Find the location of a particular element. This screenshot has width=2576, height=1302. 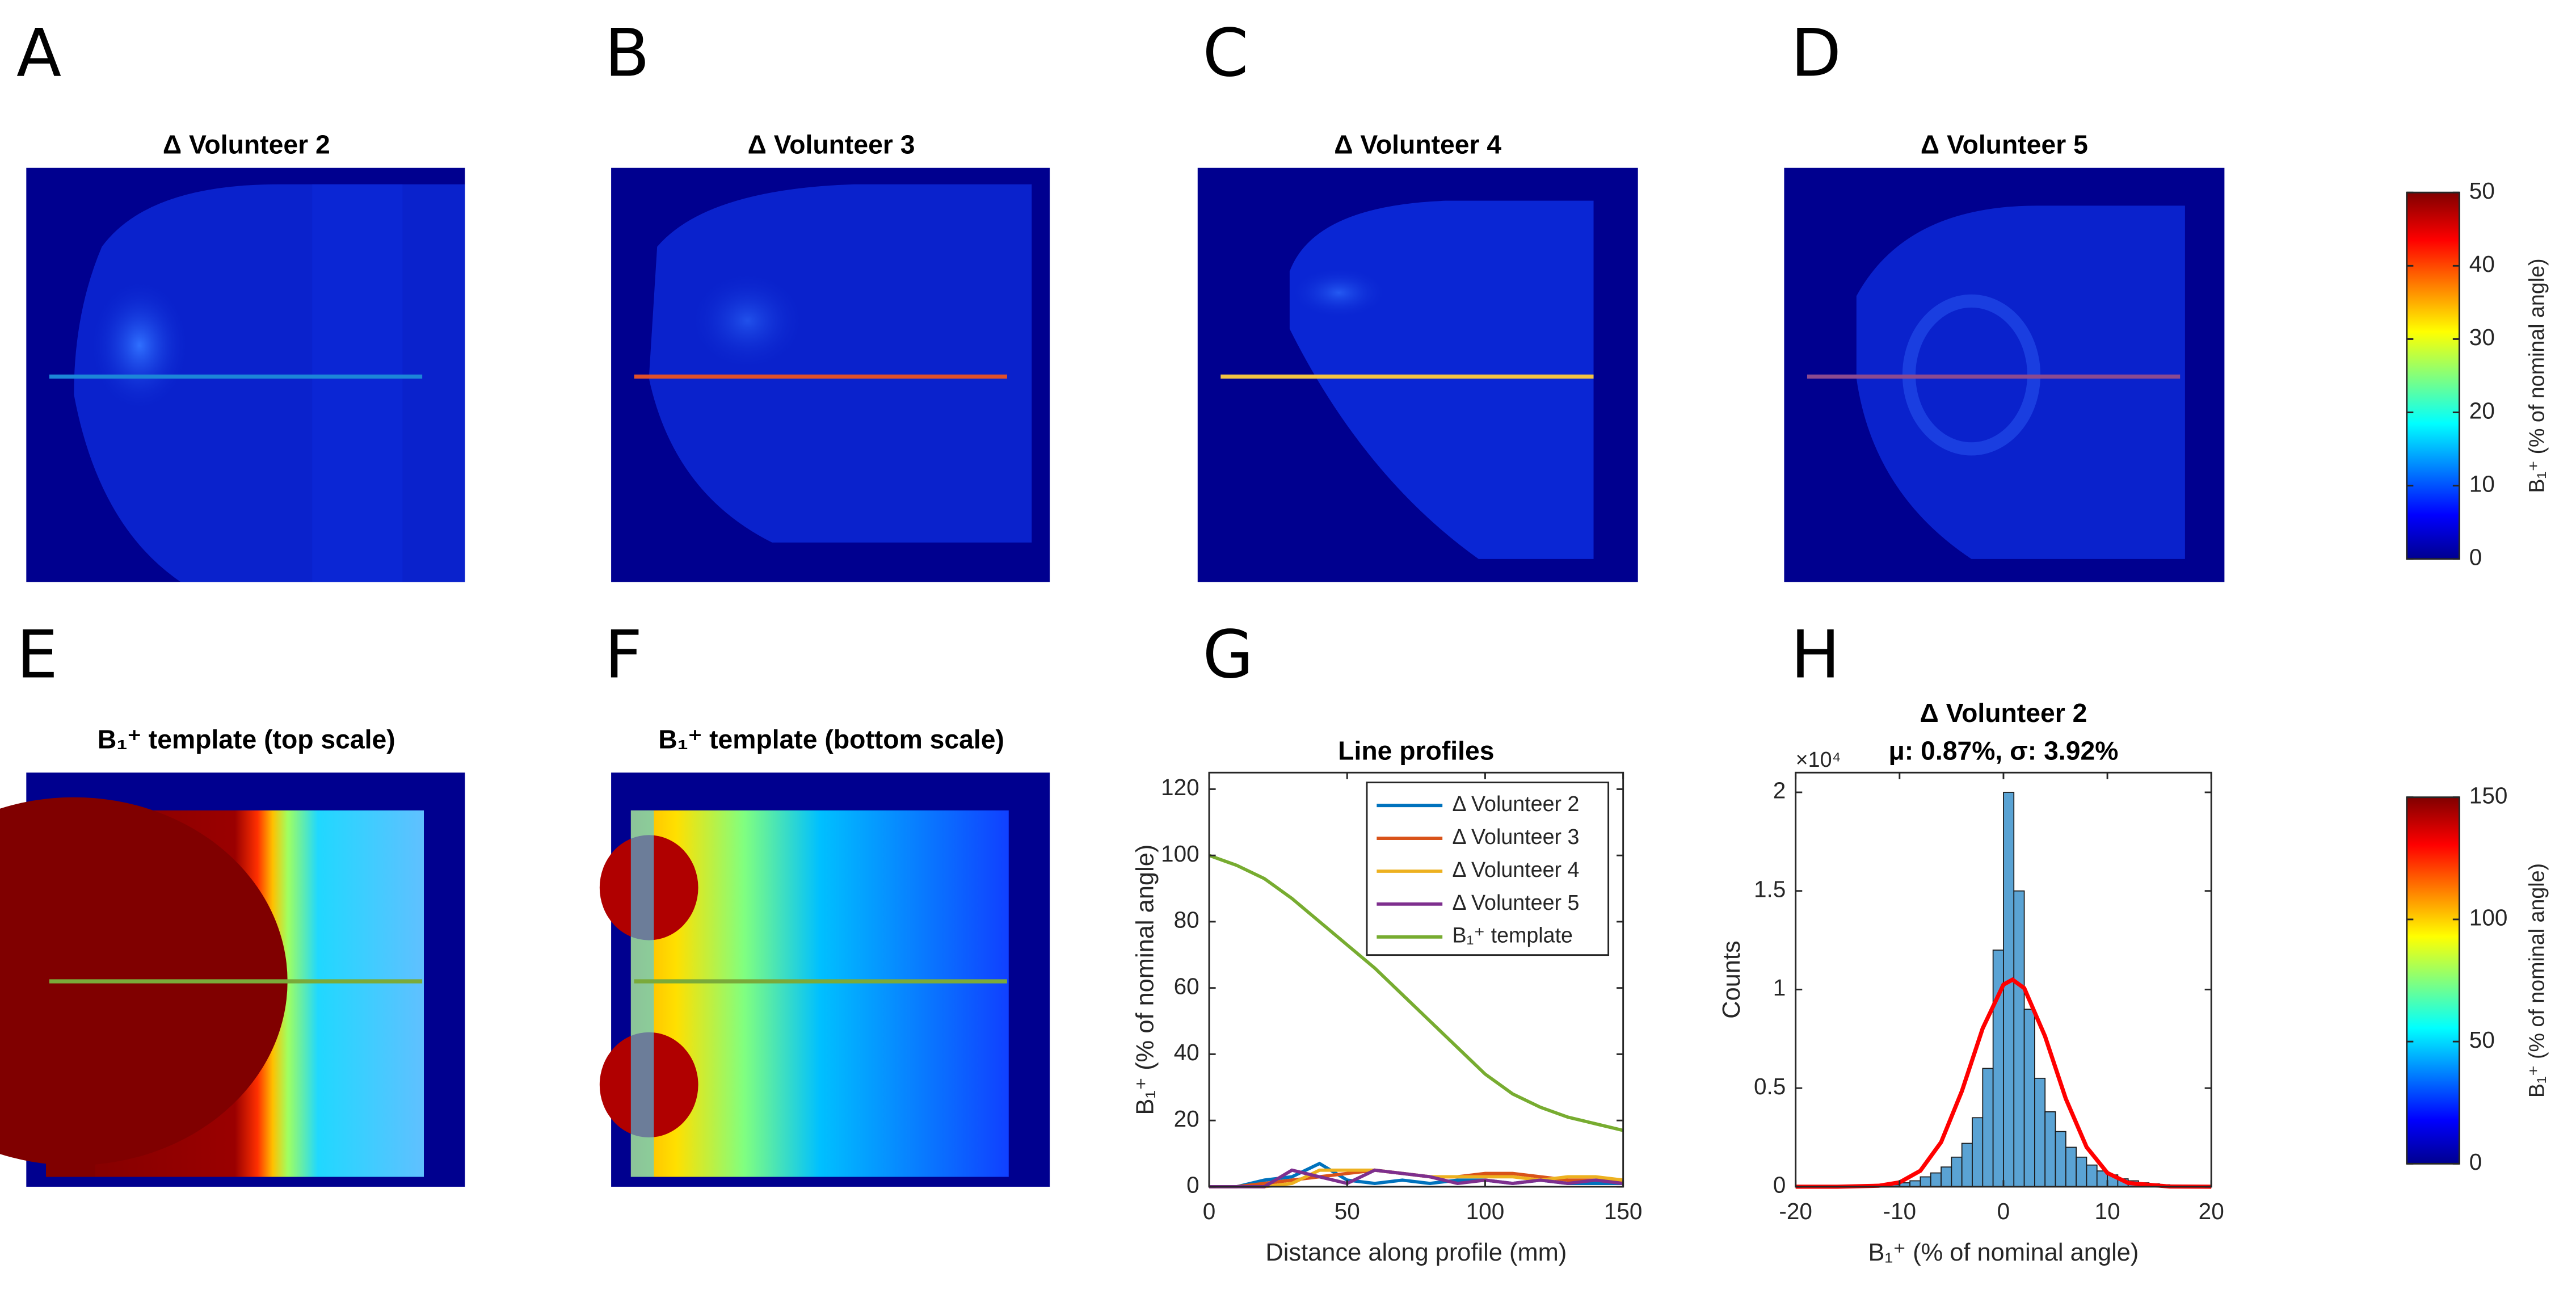

x-axis-label: B₁⁺ (% of nominal angle) is located at coordinates (2003, 1252).